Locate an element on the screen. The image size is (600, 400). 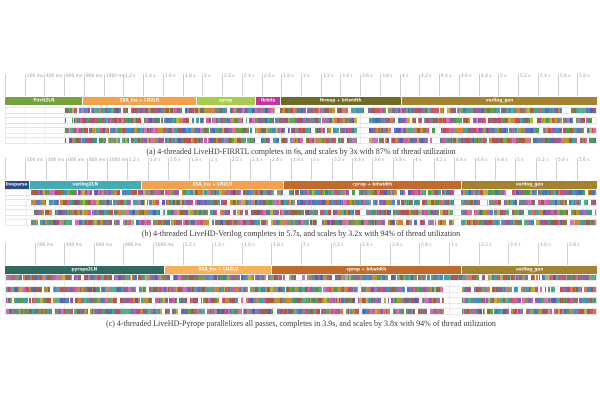
pass-segment-label: cprop + bitwidth is located at coordinates (372, 185).